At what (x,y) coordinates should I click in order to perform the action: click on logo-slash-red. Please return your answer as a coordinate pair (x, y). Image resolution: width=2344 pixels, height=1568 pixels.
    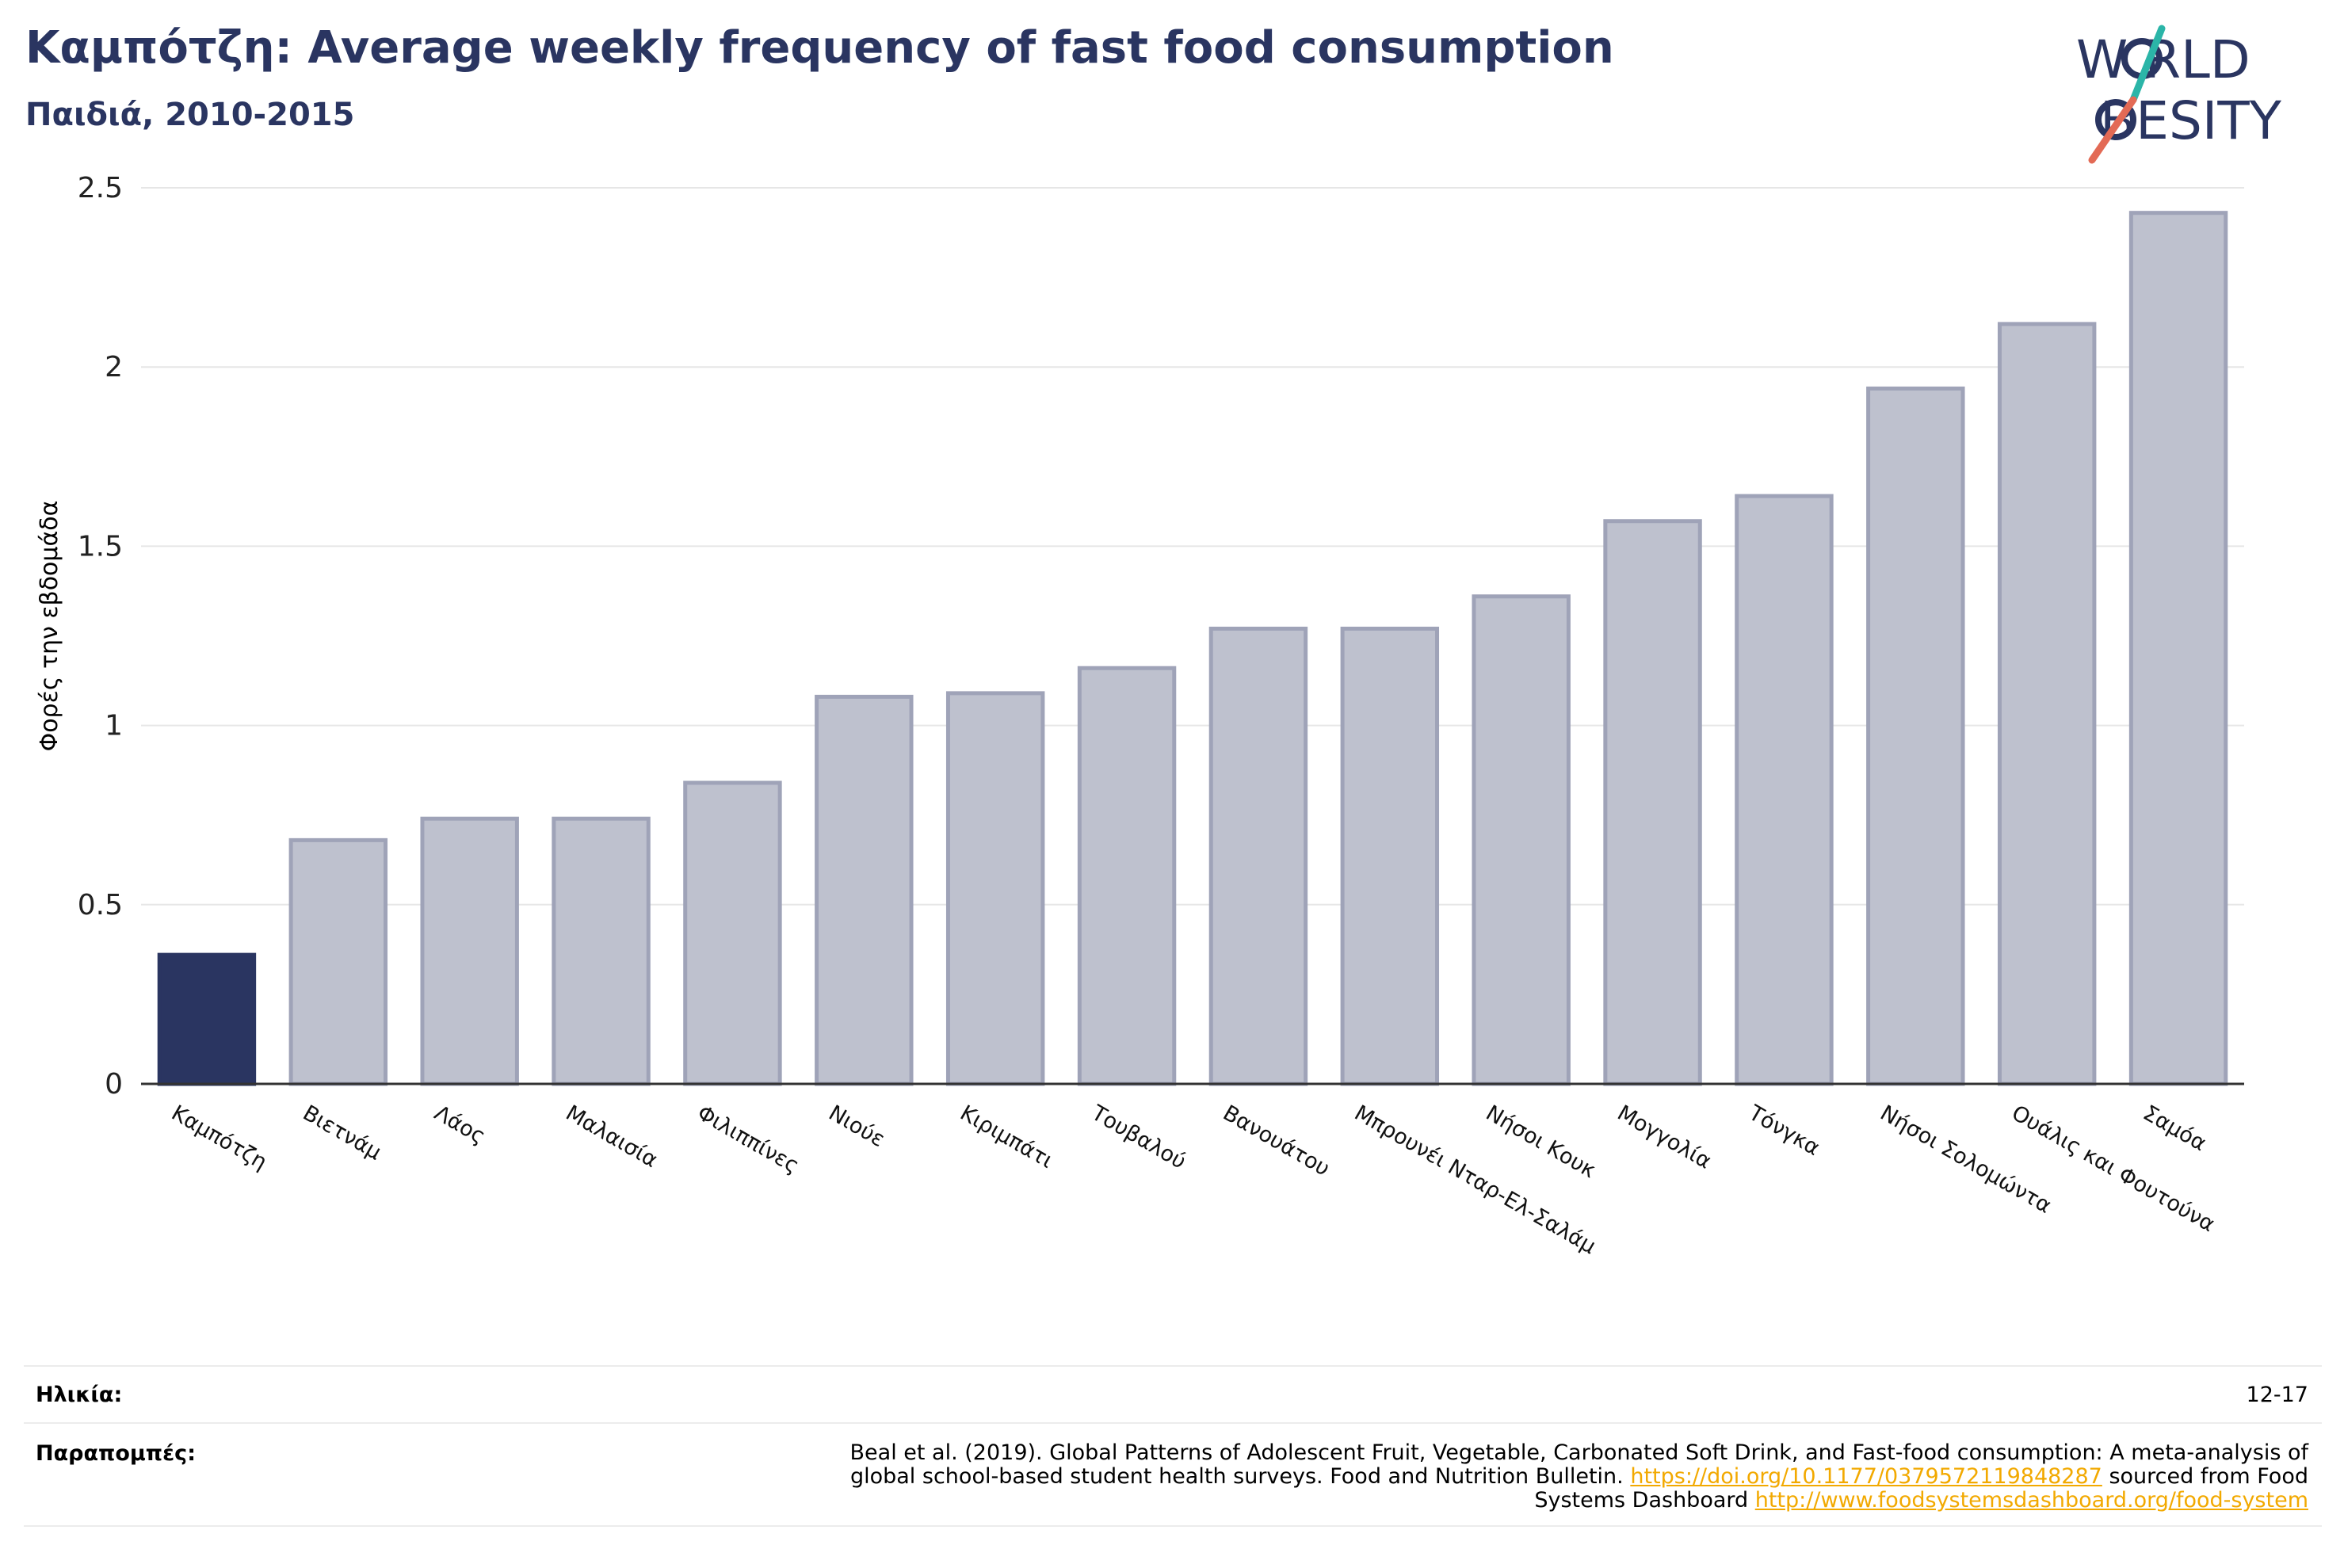
    Looking at the image, I should click on (2112, 130).